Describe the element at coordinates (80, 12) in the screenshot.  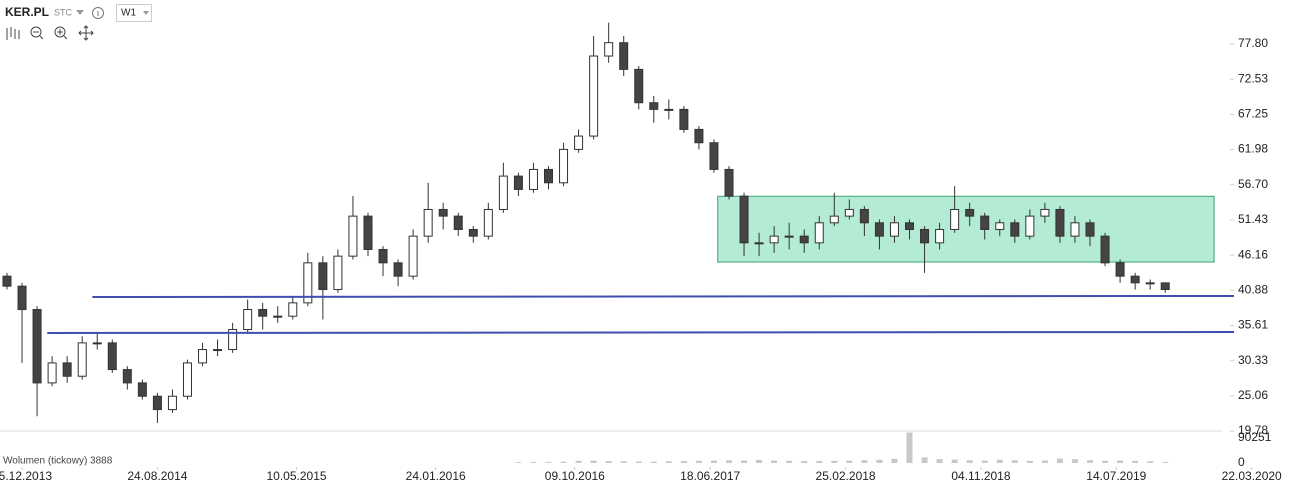
I see `dropdown-arrow` at that location.